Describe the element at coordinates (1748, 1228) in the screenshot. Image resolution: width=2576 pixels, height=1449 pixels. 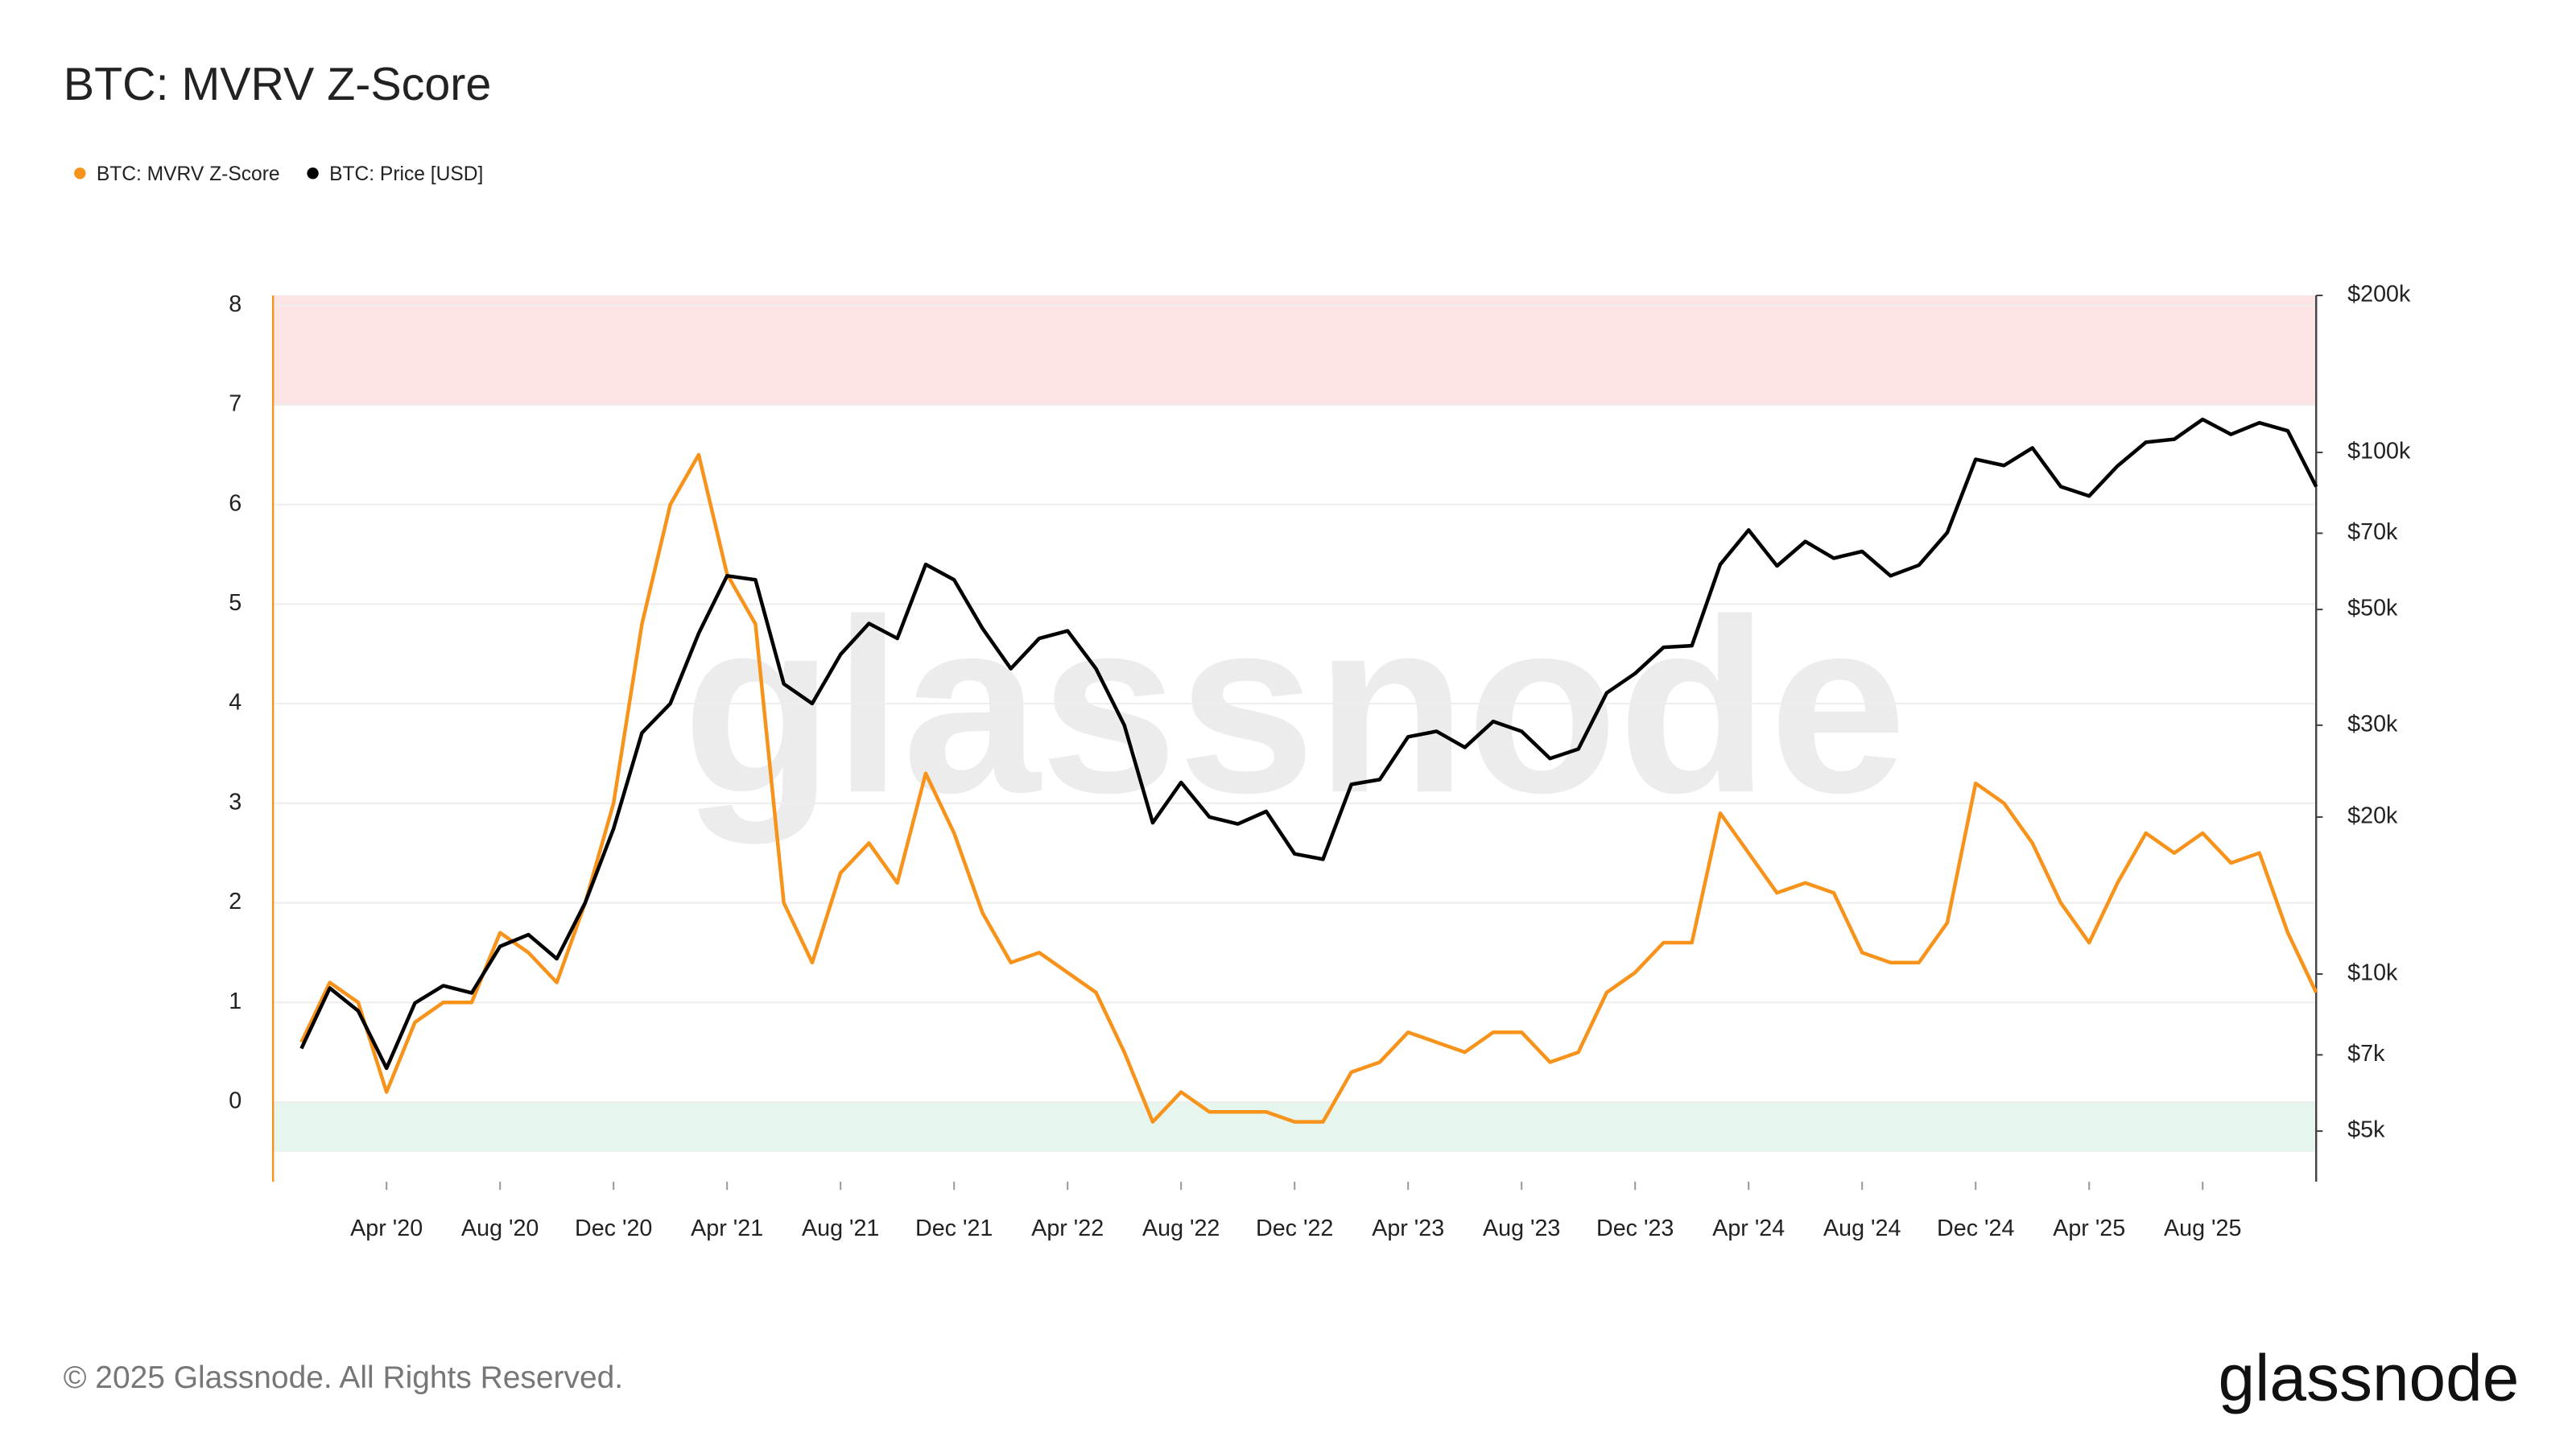
I see `x-tick-label: Apr '24` at that location.